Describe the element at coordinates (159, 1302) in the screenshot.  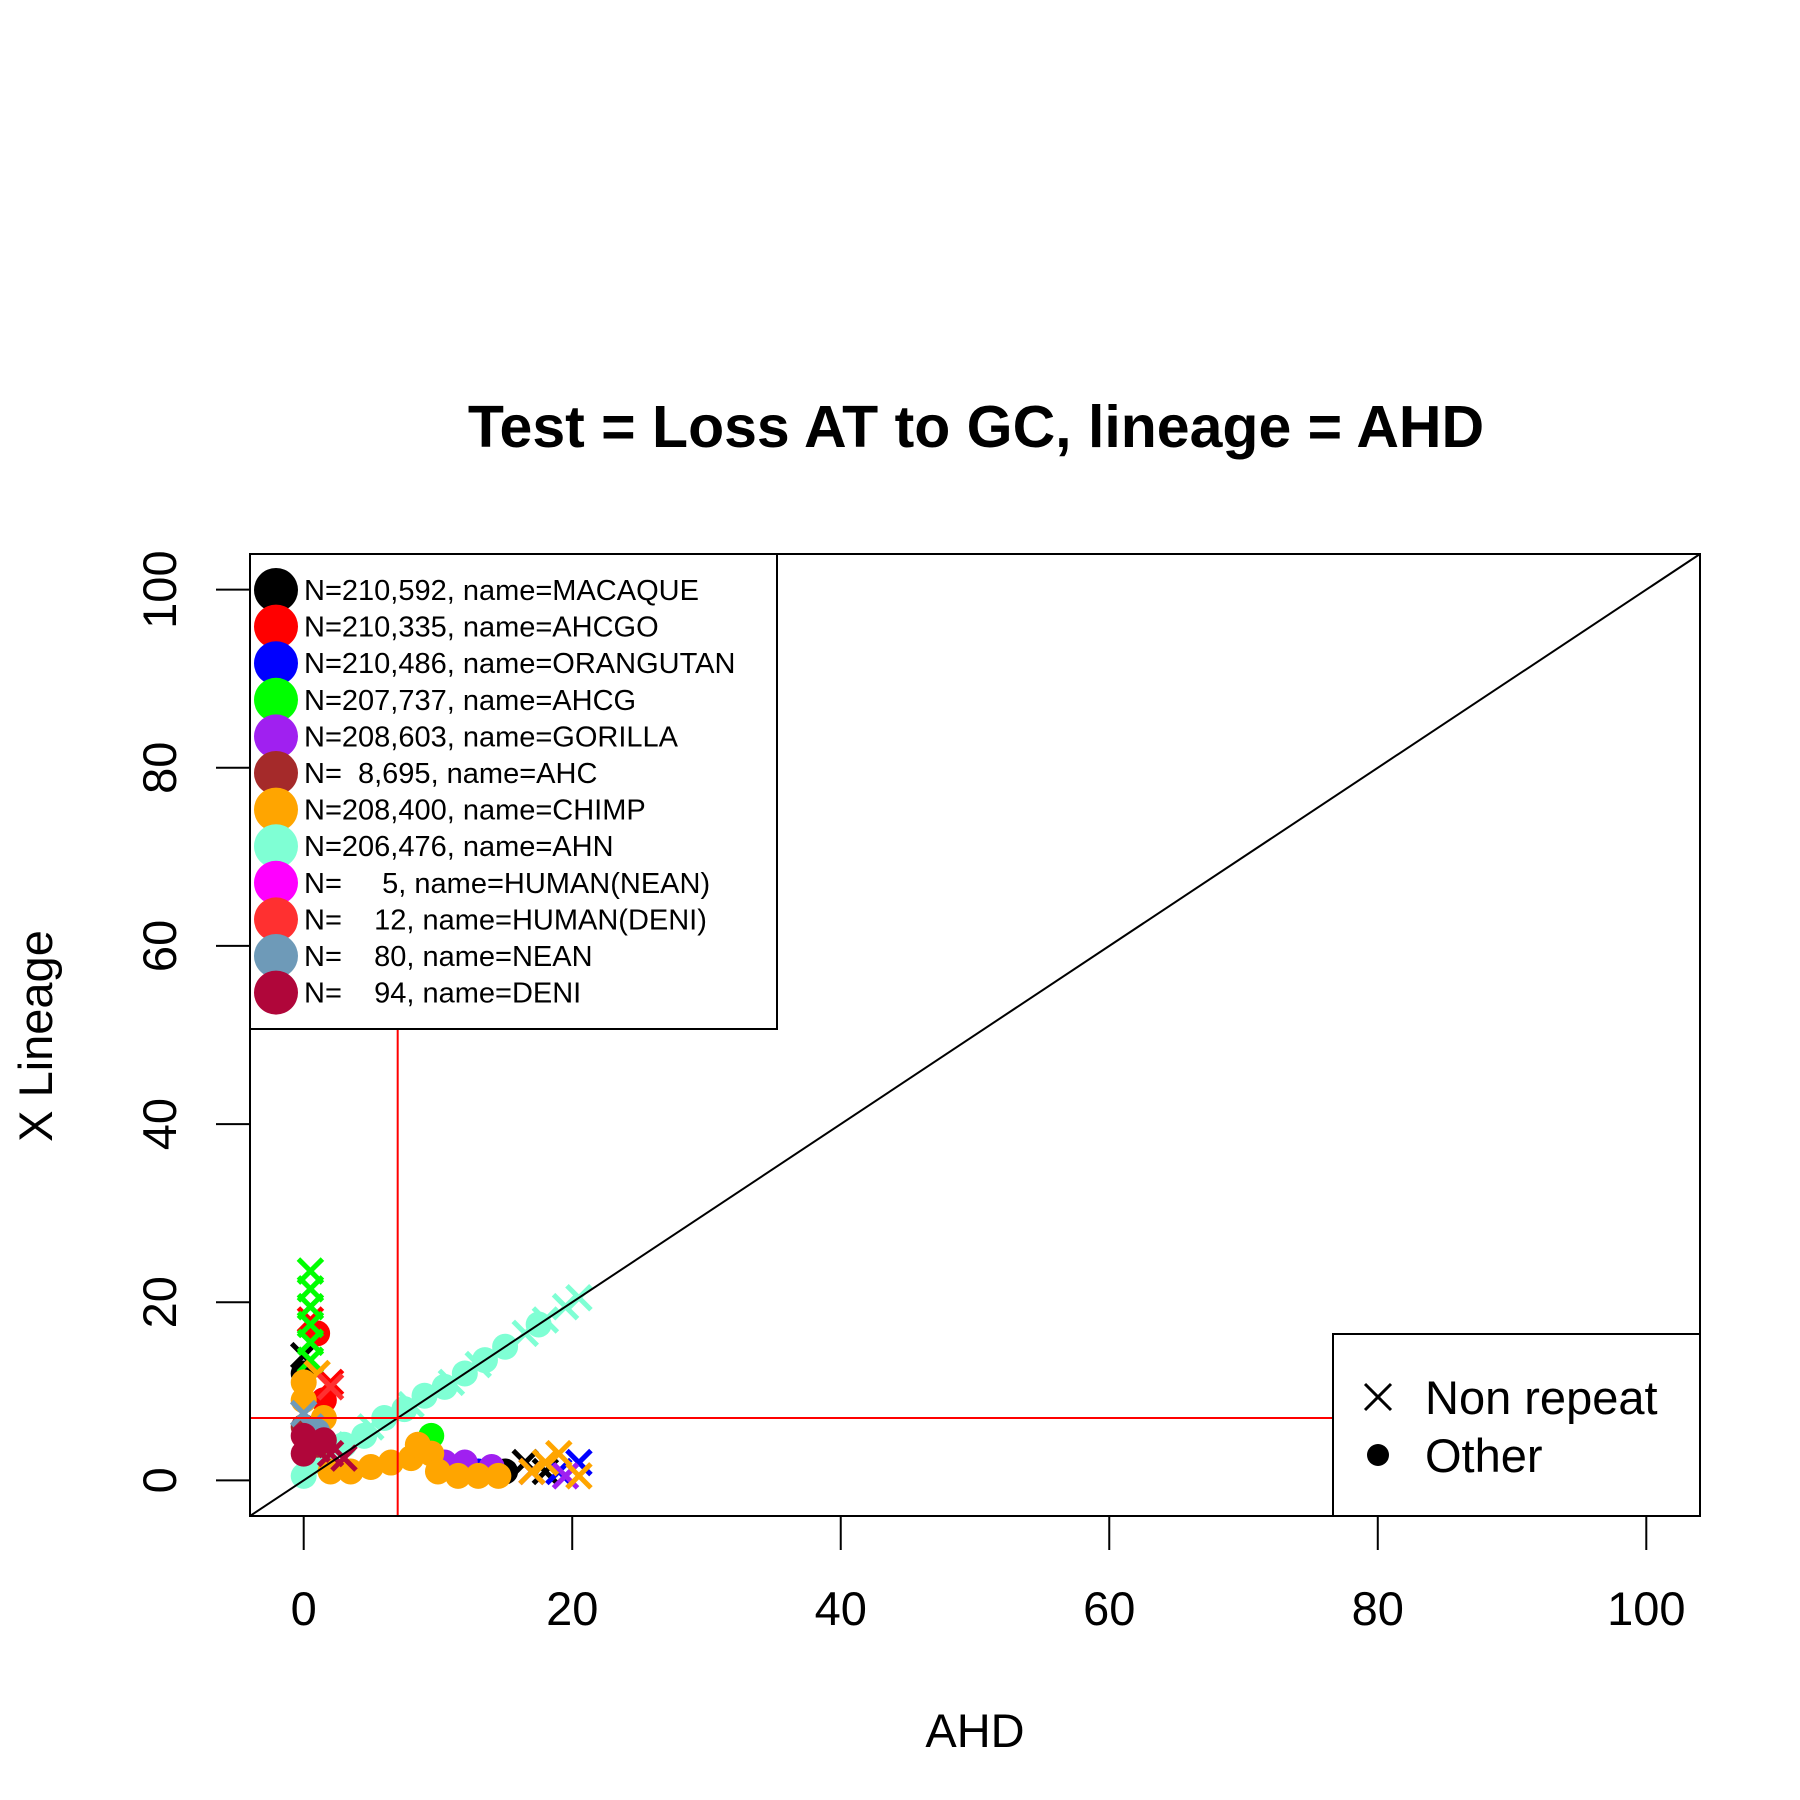
I see `y-tick-label: 20` at that location.